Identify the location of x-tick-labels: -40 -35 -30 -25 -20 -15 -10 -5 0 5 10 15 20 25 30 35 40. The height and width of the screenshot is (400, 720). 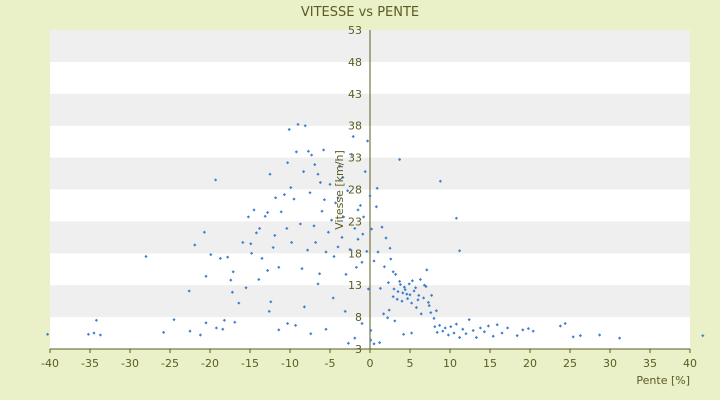
(369, 359).